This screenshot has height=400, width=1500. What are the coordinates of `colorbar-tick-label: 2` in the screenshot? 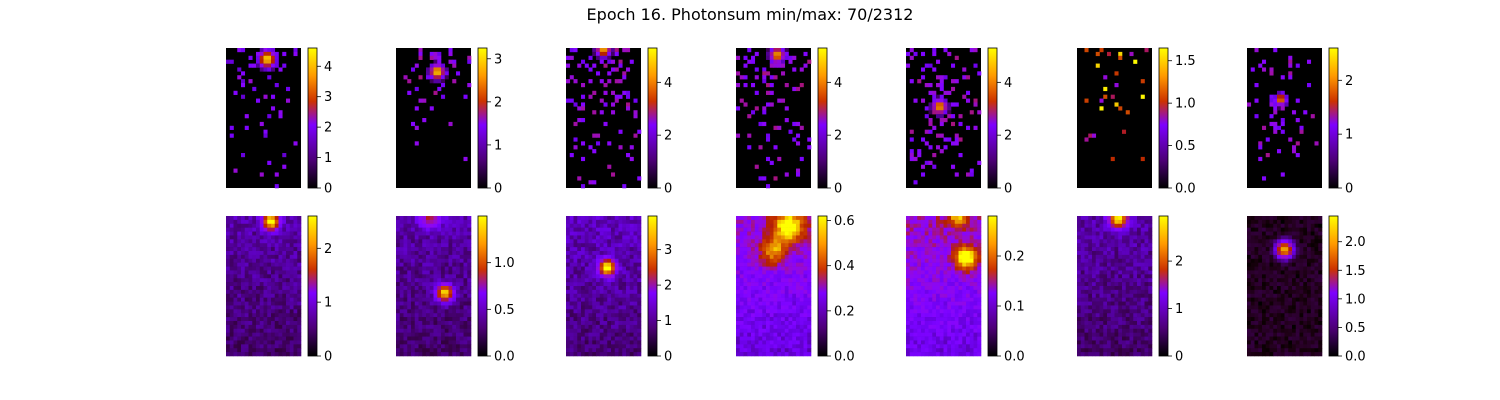 It's located at (838, 136).